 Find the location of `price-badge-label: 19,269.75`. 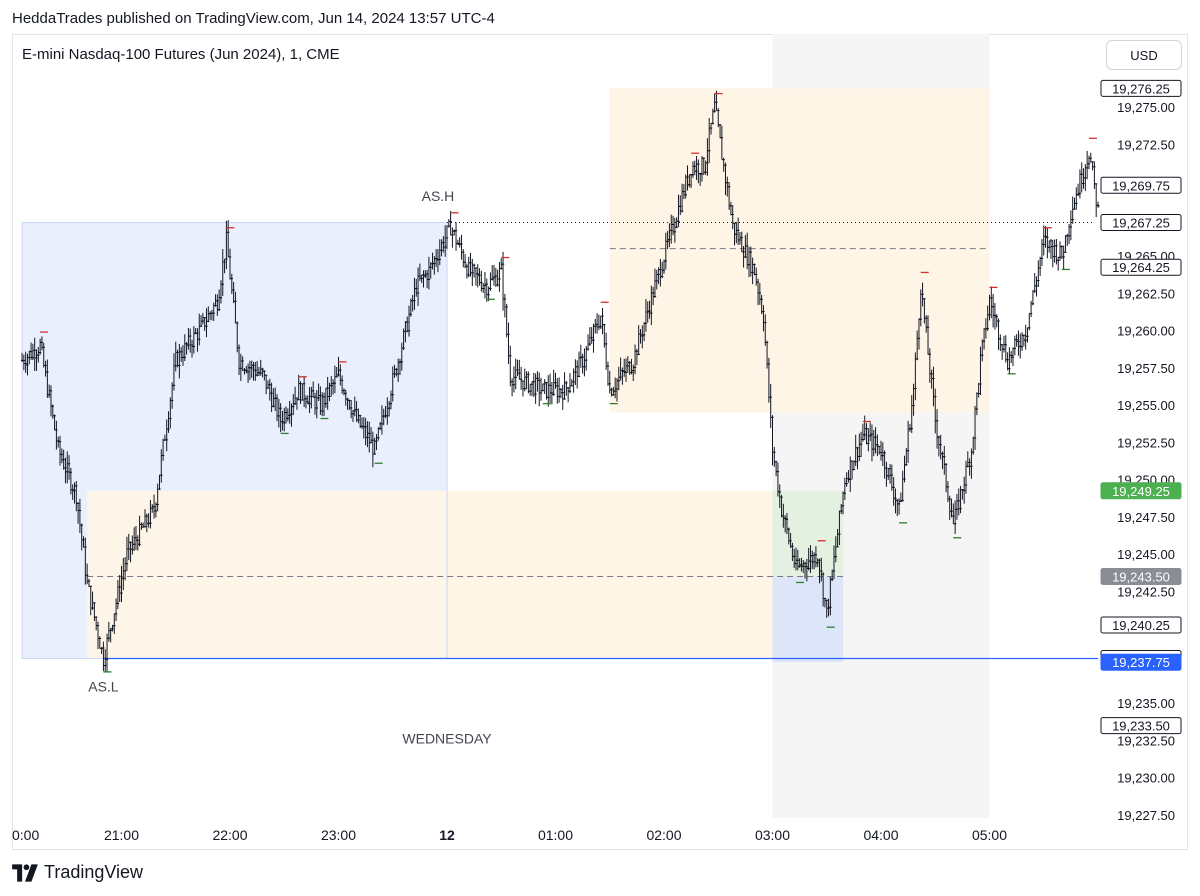

price-badge-label: 19,269.75 is located at coordinates (1141, 185).